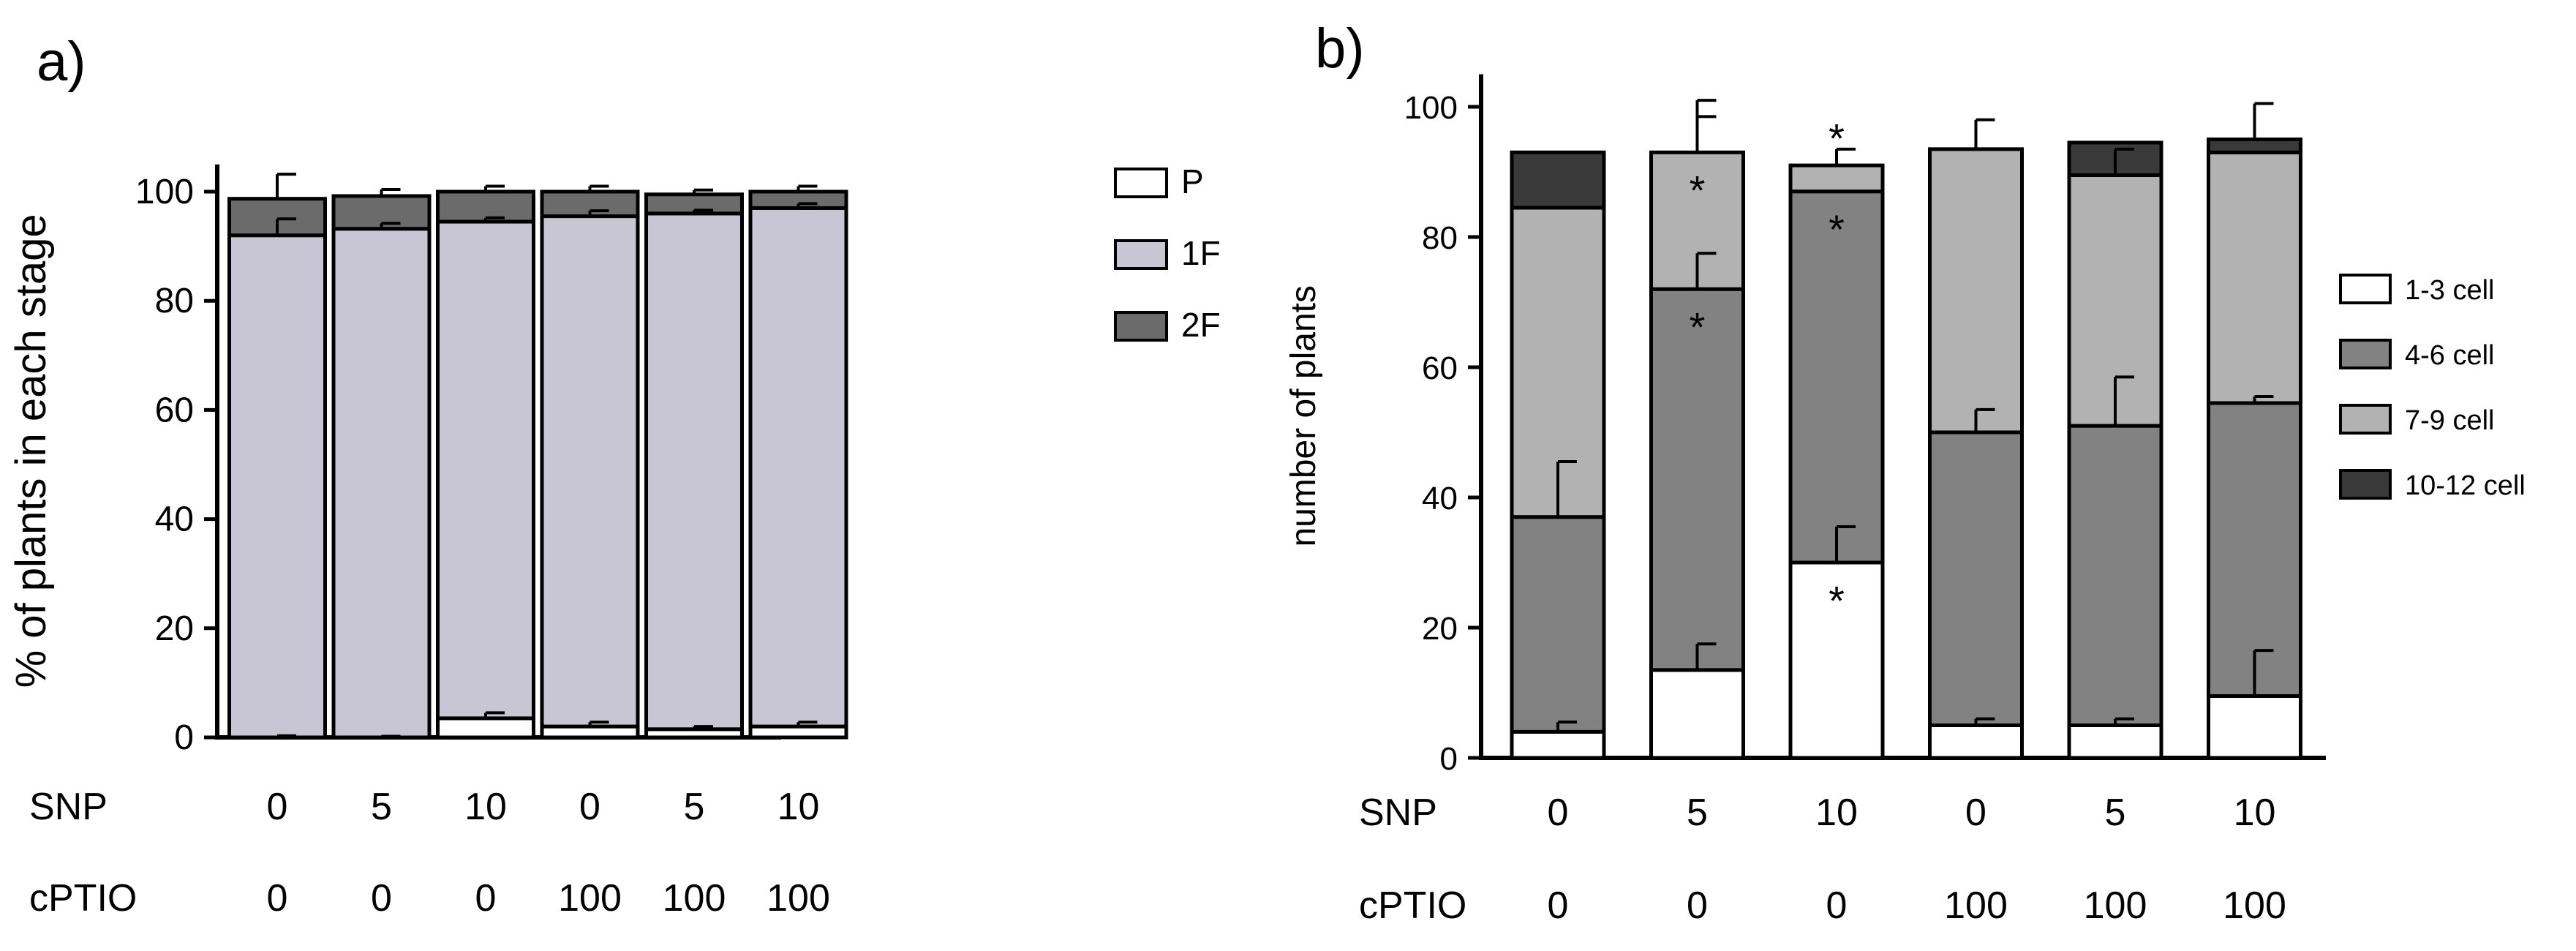  What do you see at coordinates (2365, 419) in the screenshot?
I see `legend-swatch-7-9-cell` at bounding box center [2365, 419].